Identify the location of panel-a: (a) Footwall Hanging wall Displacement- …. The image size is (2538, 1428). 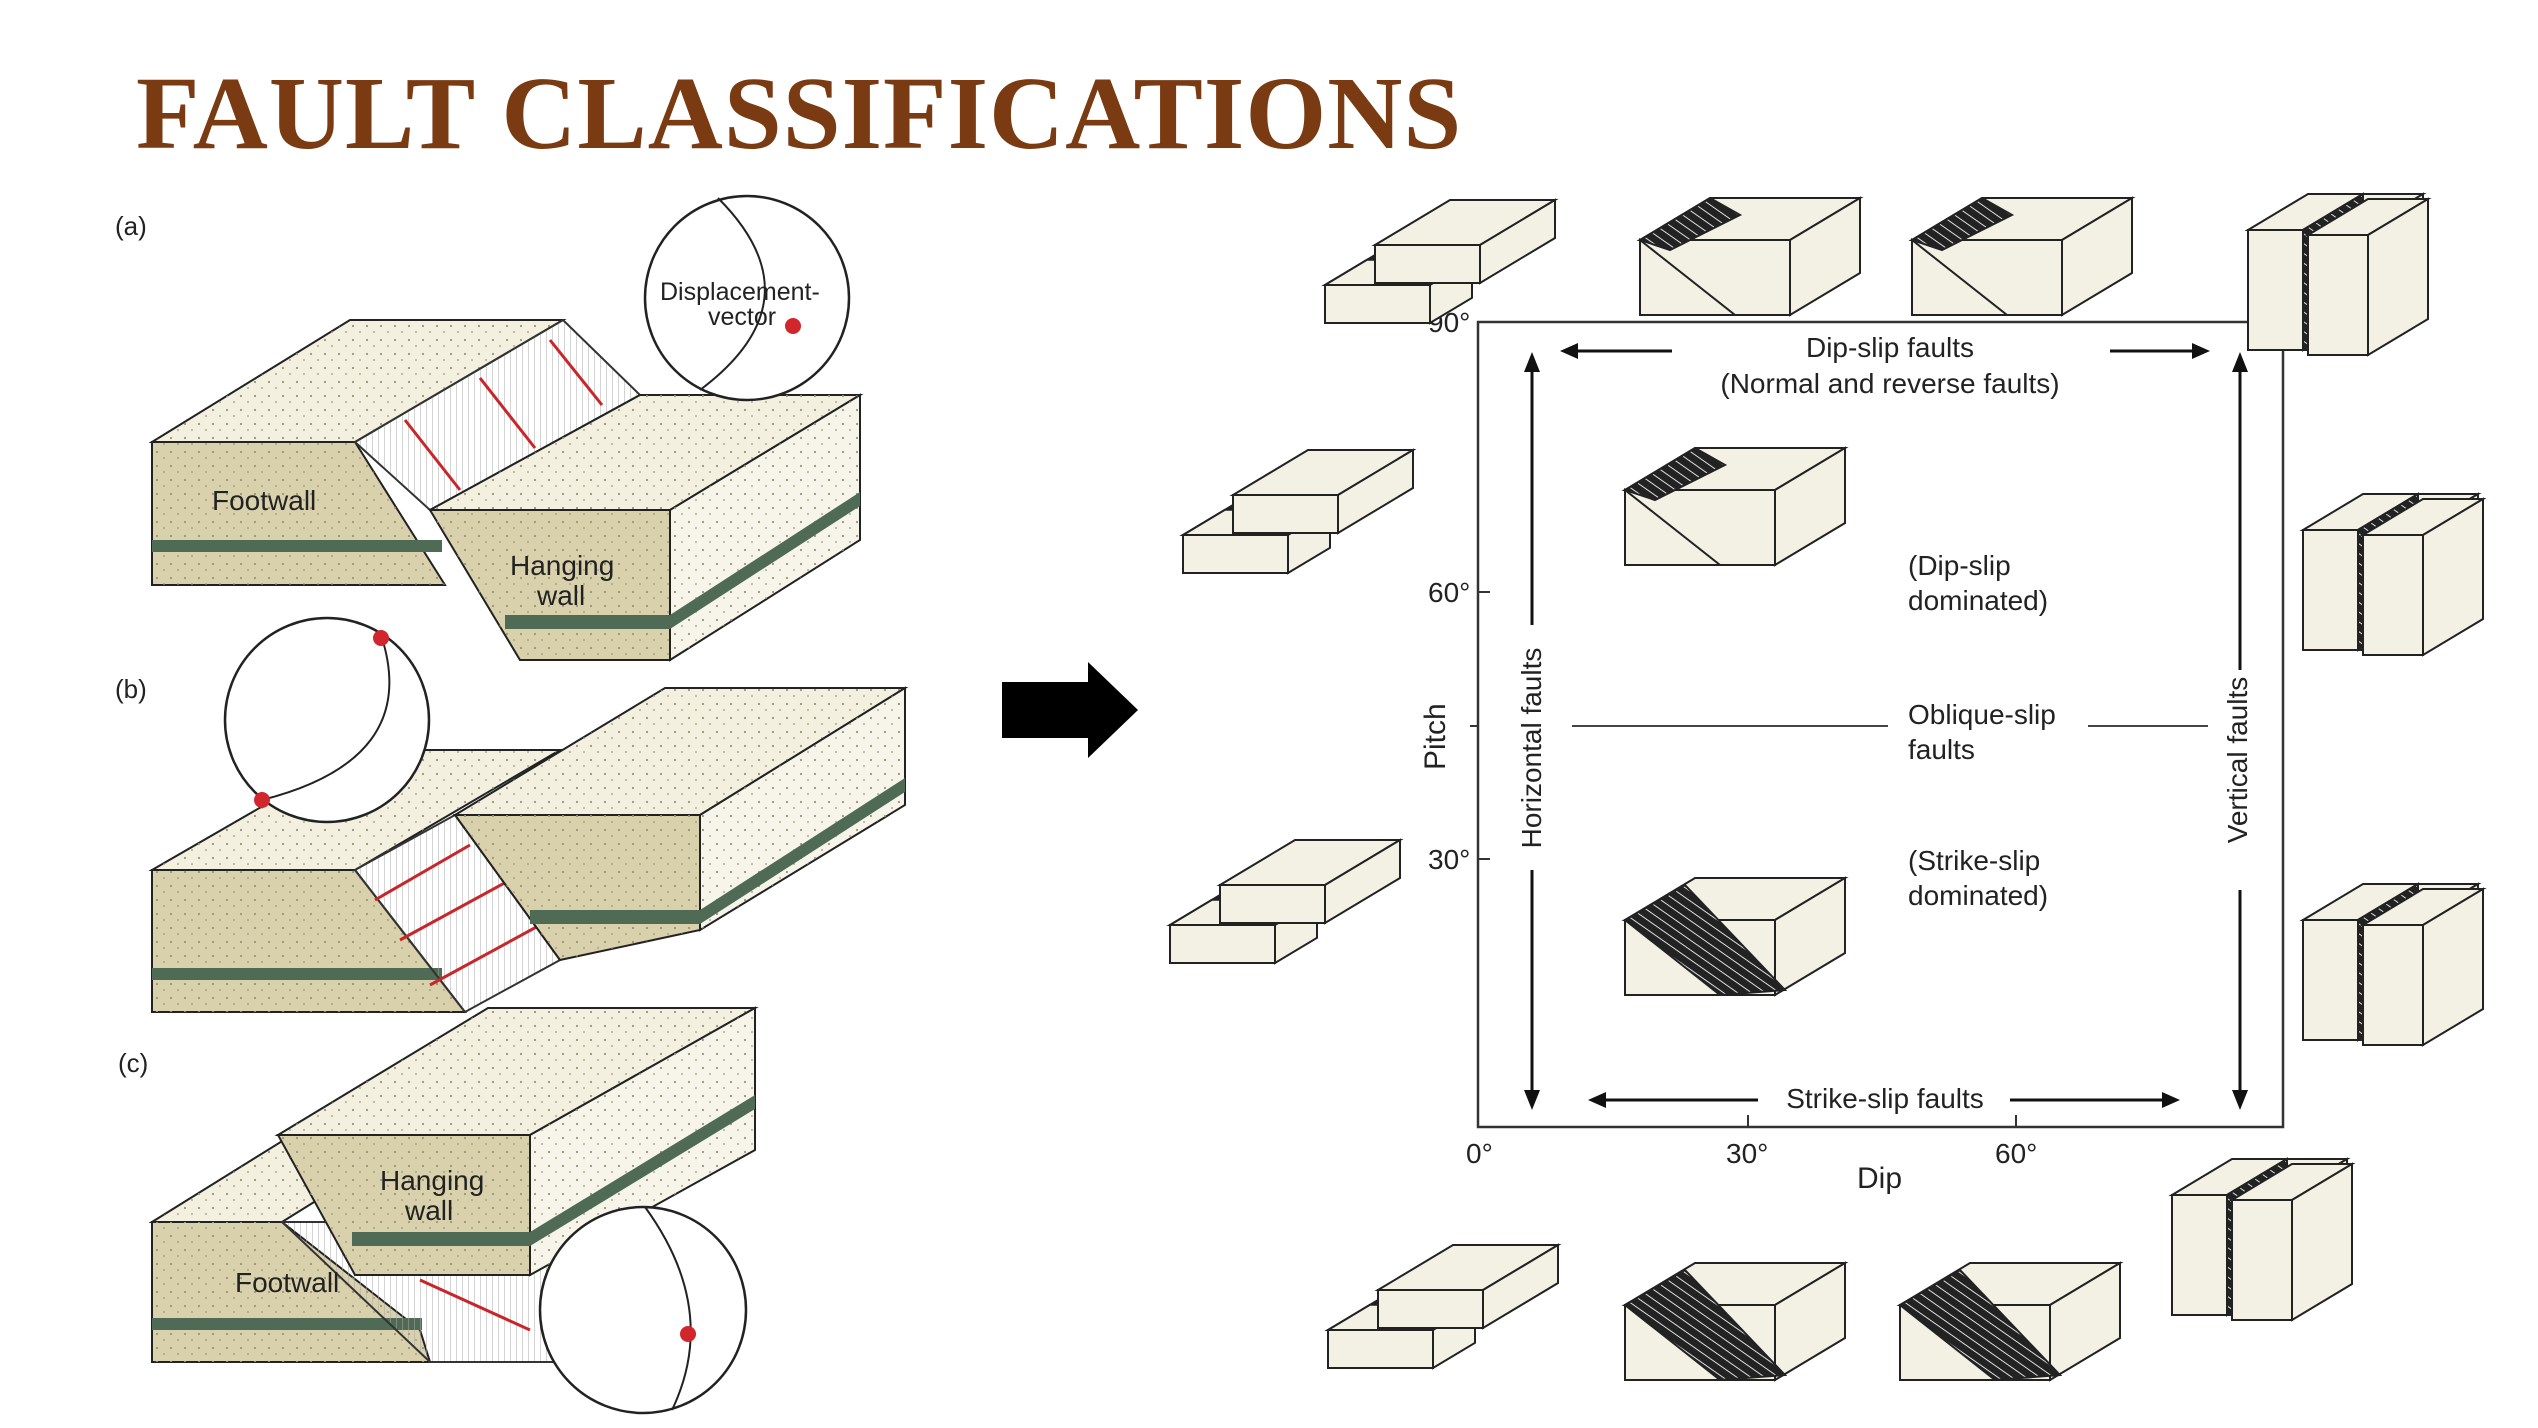
(489, 428).